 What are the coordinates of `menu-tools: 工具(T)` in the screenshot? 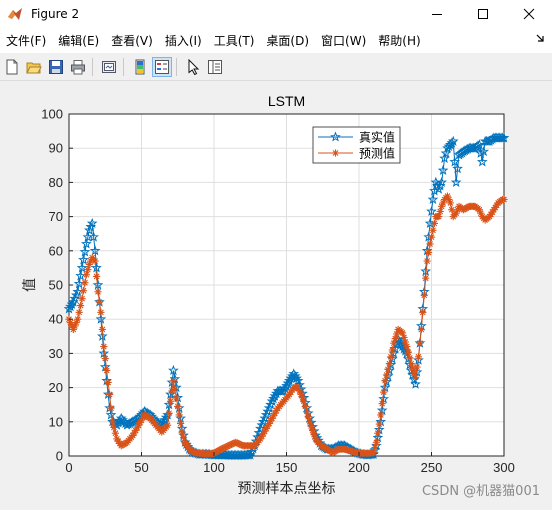 It's located at (234, 40).